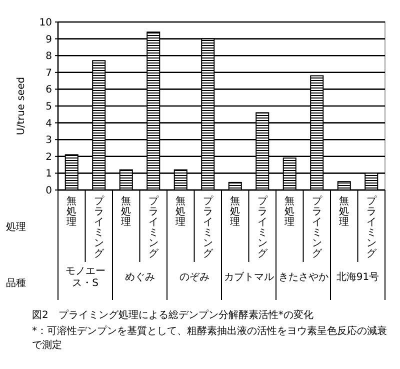  Describe the element at coordinates (85, 277) in the screenshot. I see `text: モノエース・S` at that location.